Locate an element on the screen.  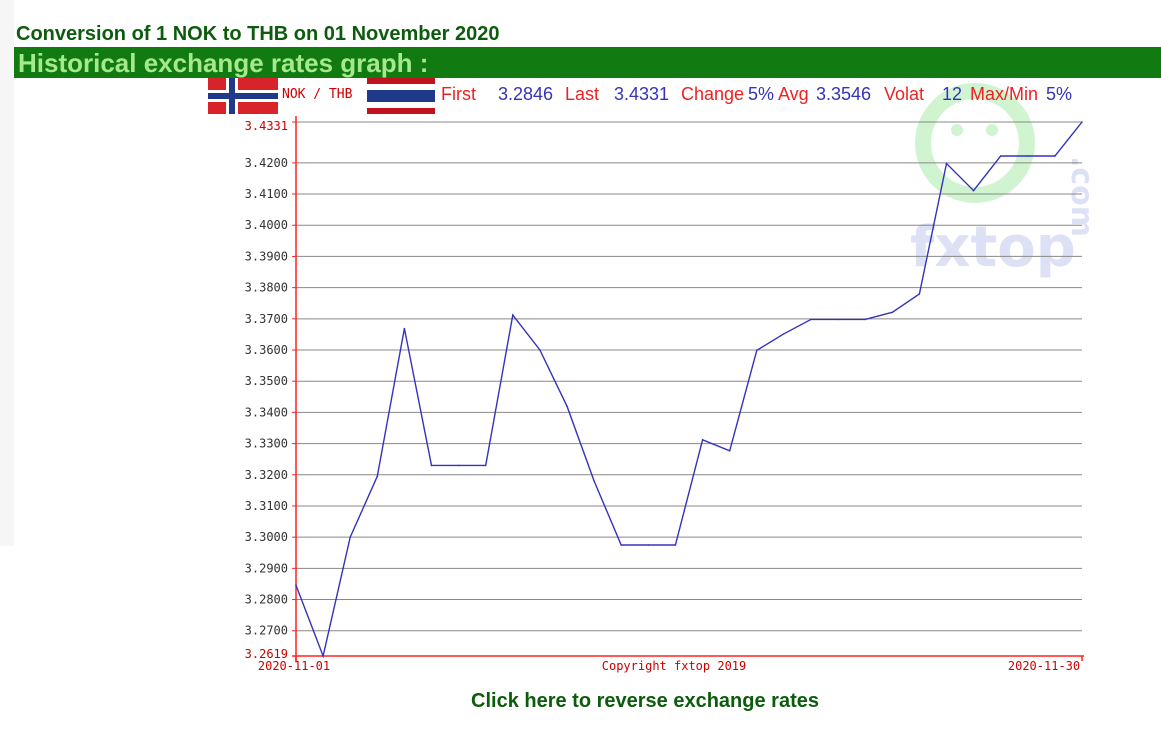
smiley-eye-right is located at coordinates (992, 130).